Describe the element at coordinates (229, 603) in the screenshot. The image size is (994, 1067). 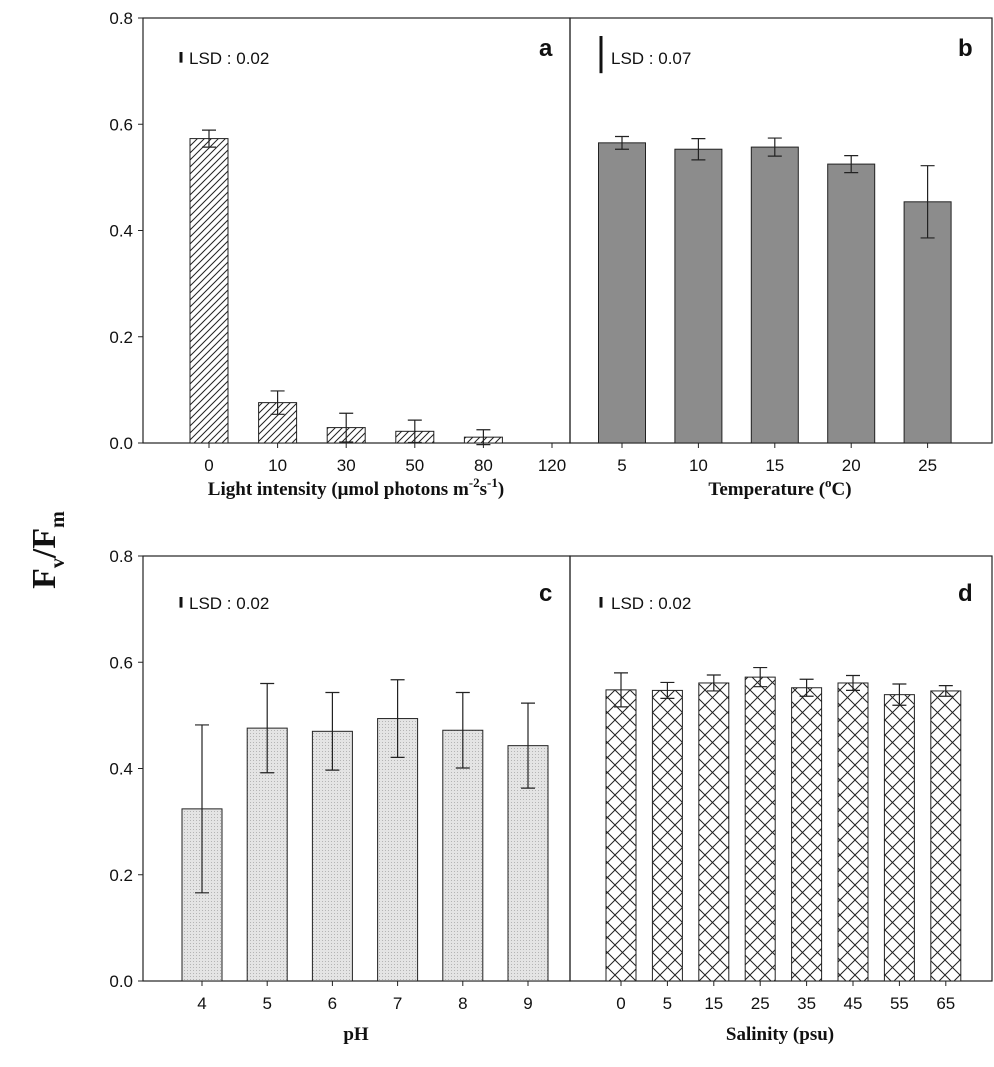
I see `panel-c-lsd-label: LSD : 0.02` at that location.